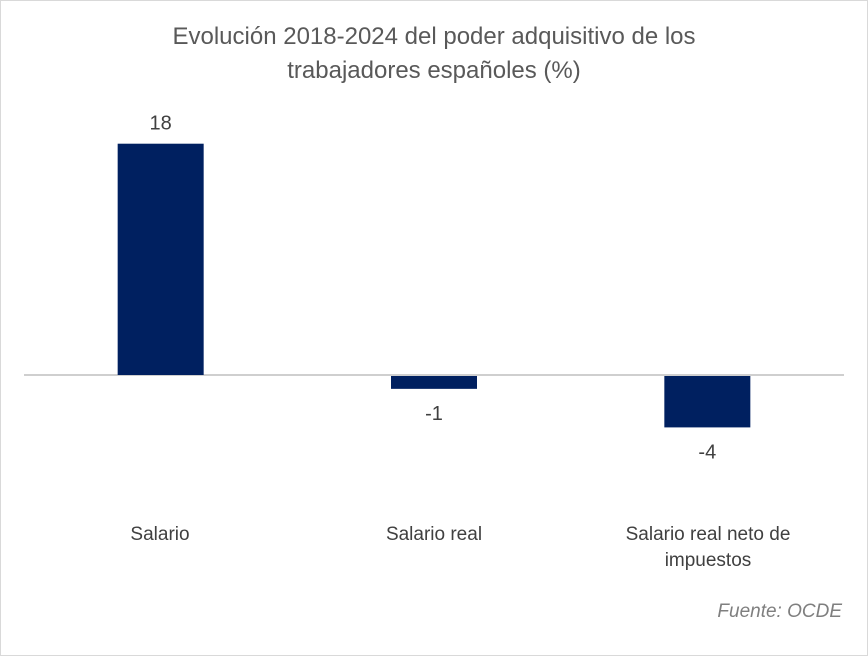 The image size is (868, 656). What do you see at coordinates (708, 548) in the screenshot?
I see `category-label-salario-real-neto: Salario real neto de impuestos` at bounding box center [708, 548].